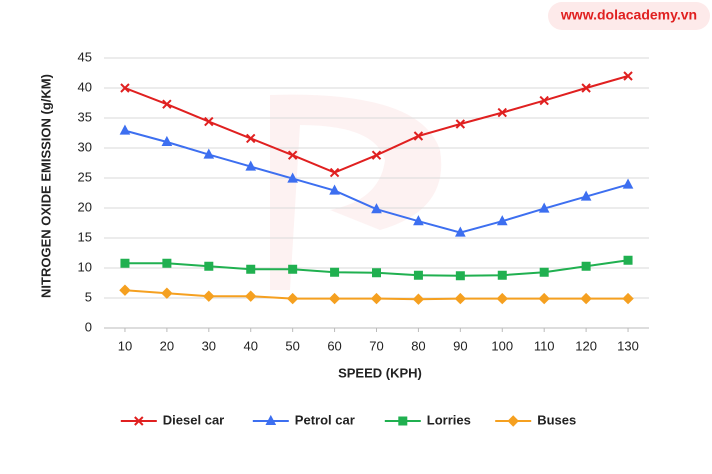  What do you see at coordinates (45, 186) in the screenshot?
I see `y-axis-title: NITROGEN OXIDE EMISSION (g/KM)` at bounding box center [45, 186].